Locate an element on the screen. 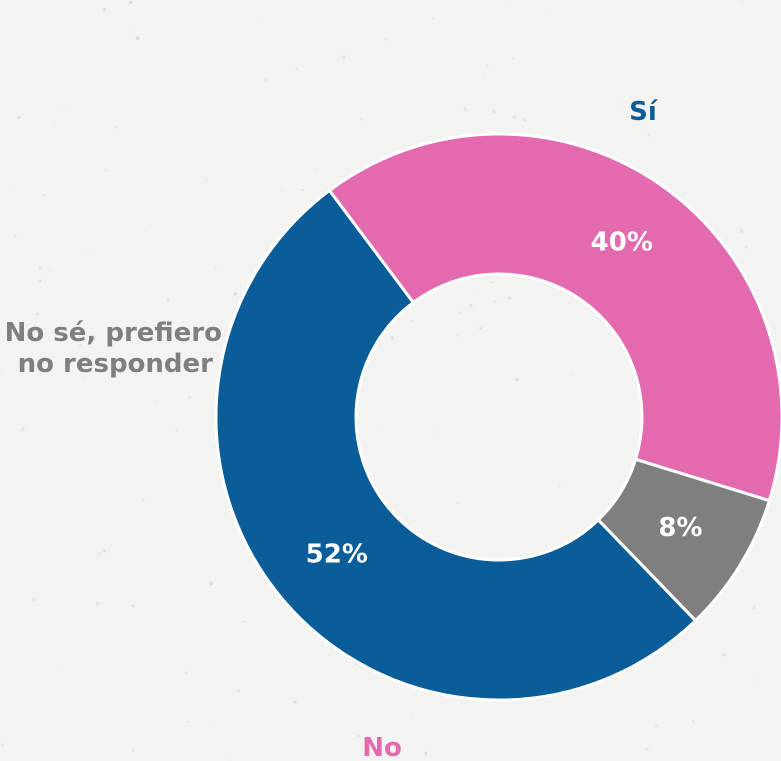 Image resolution: width=781 pixels, height=761 pixels. category-label-no-se-line-1: No sé, prefiero is located at coordinates (113, 333).